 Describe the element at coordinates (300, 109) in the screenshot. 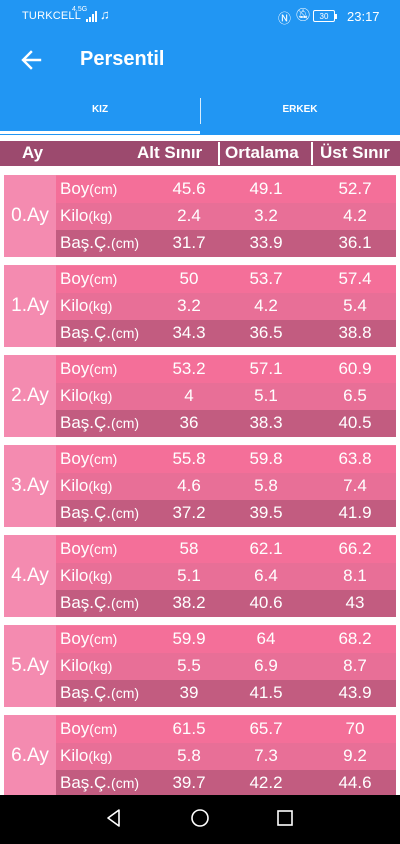

I see `tab-erkek: ERKEK` at that location.